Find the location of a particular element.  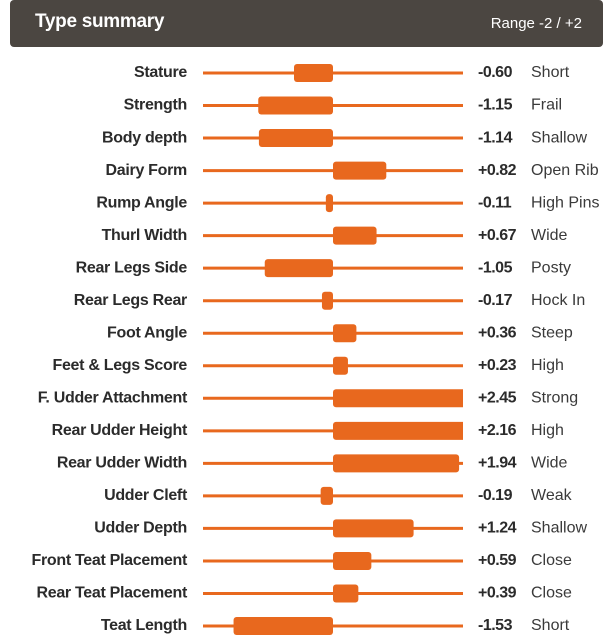

trait-label: Udder Depth is located at coordinates (140, 528).